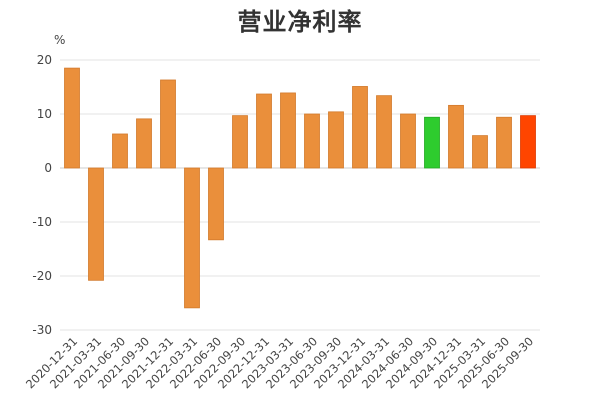 This screenshot has height=400, width=600. I want to click on y-tick-label: 10, so click(44, 114).